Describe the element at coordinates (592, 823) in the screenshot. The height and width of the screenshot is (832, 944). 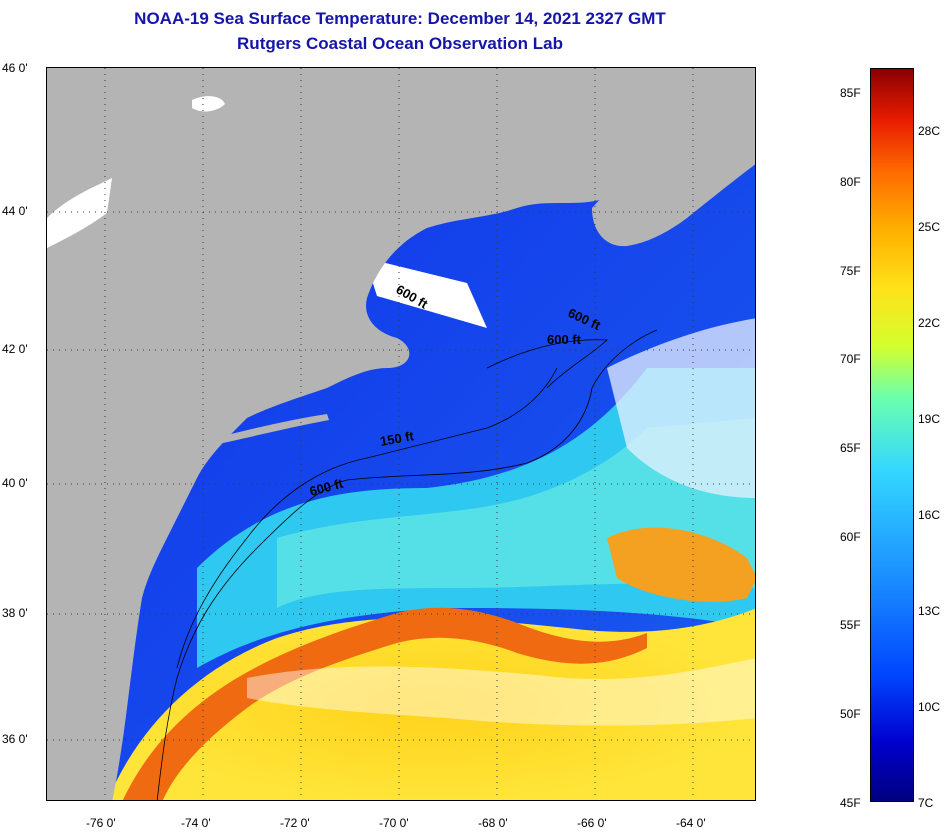
I see `lon-label-66: -66 0'` at that location.